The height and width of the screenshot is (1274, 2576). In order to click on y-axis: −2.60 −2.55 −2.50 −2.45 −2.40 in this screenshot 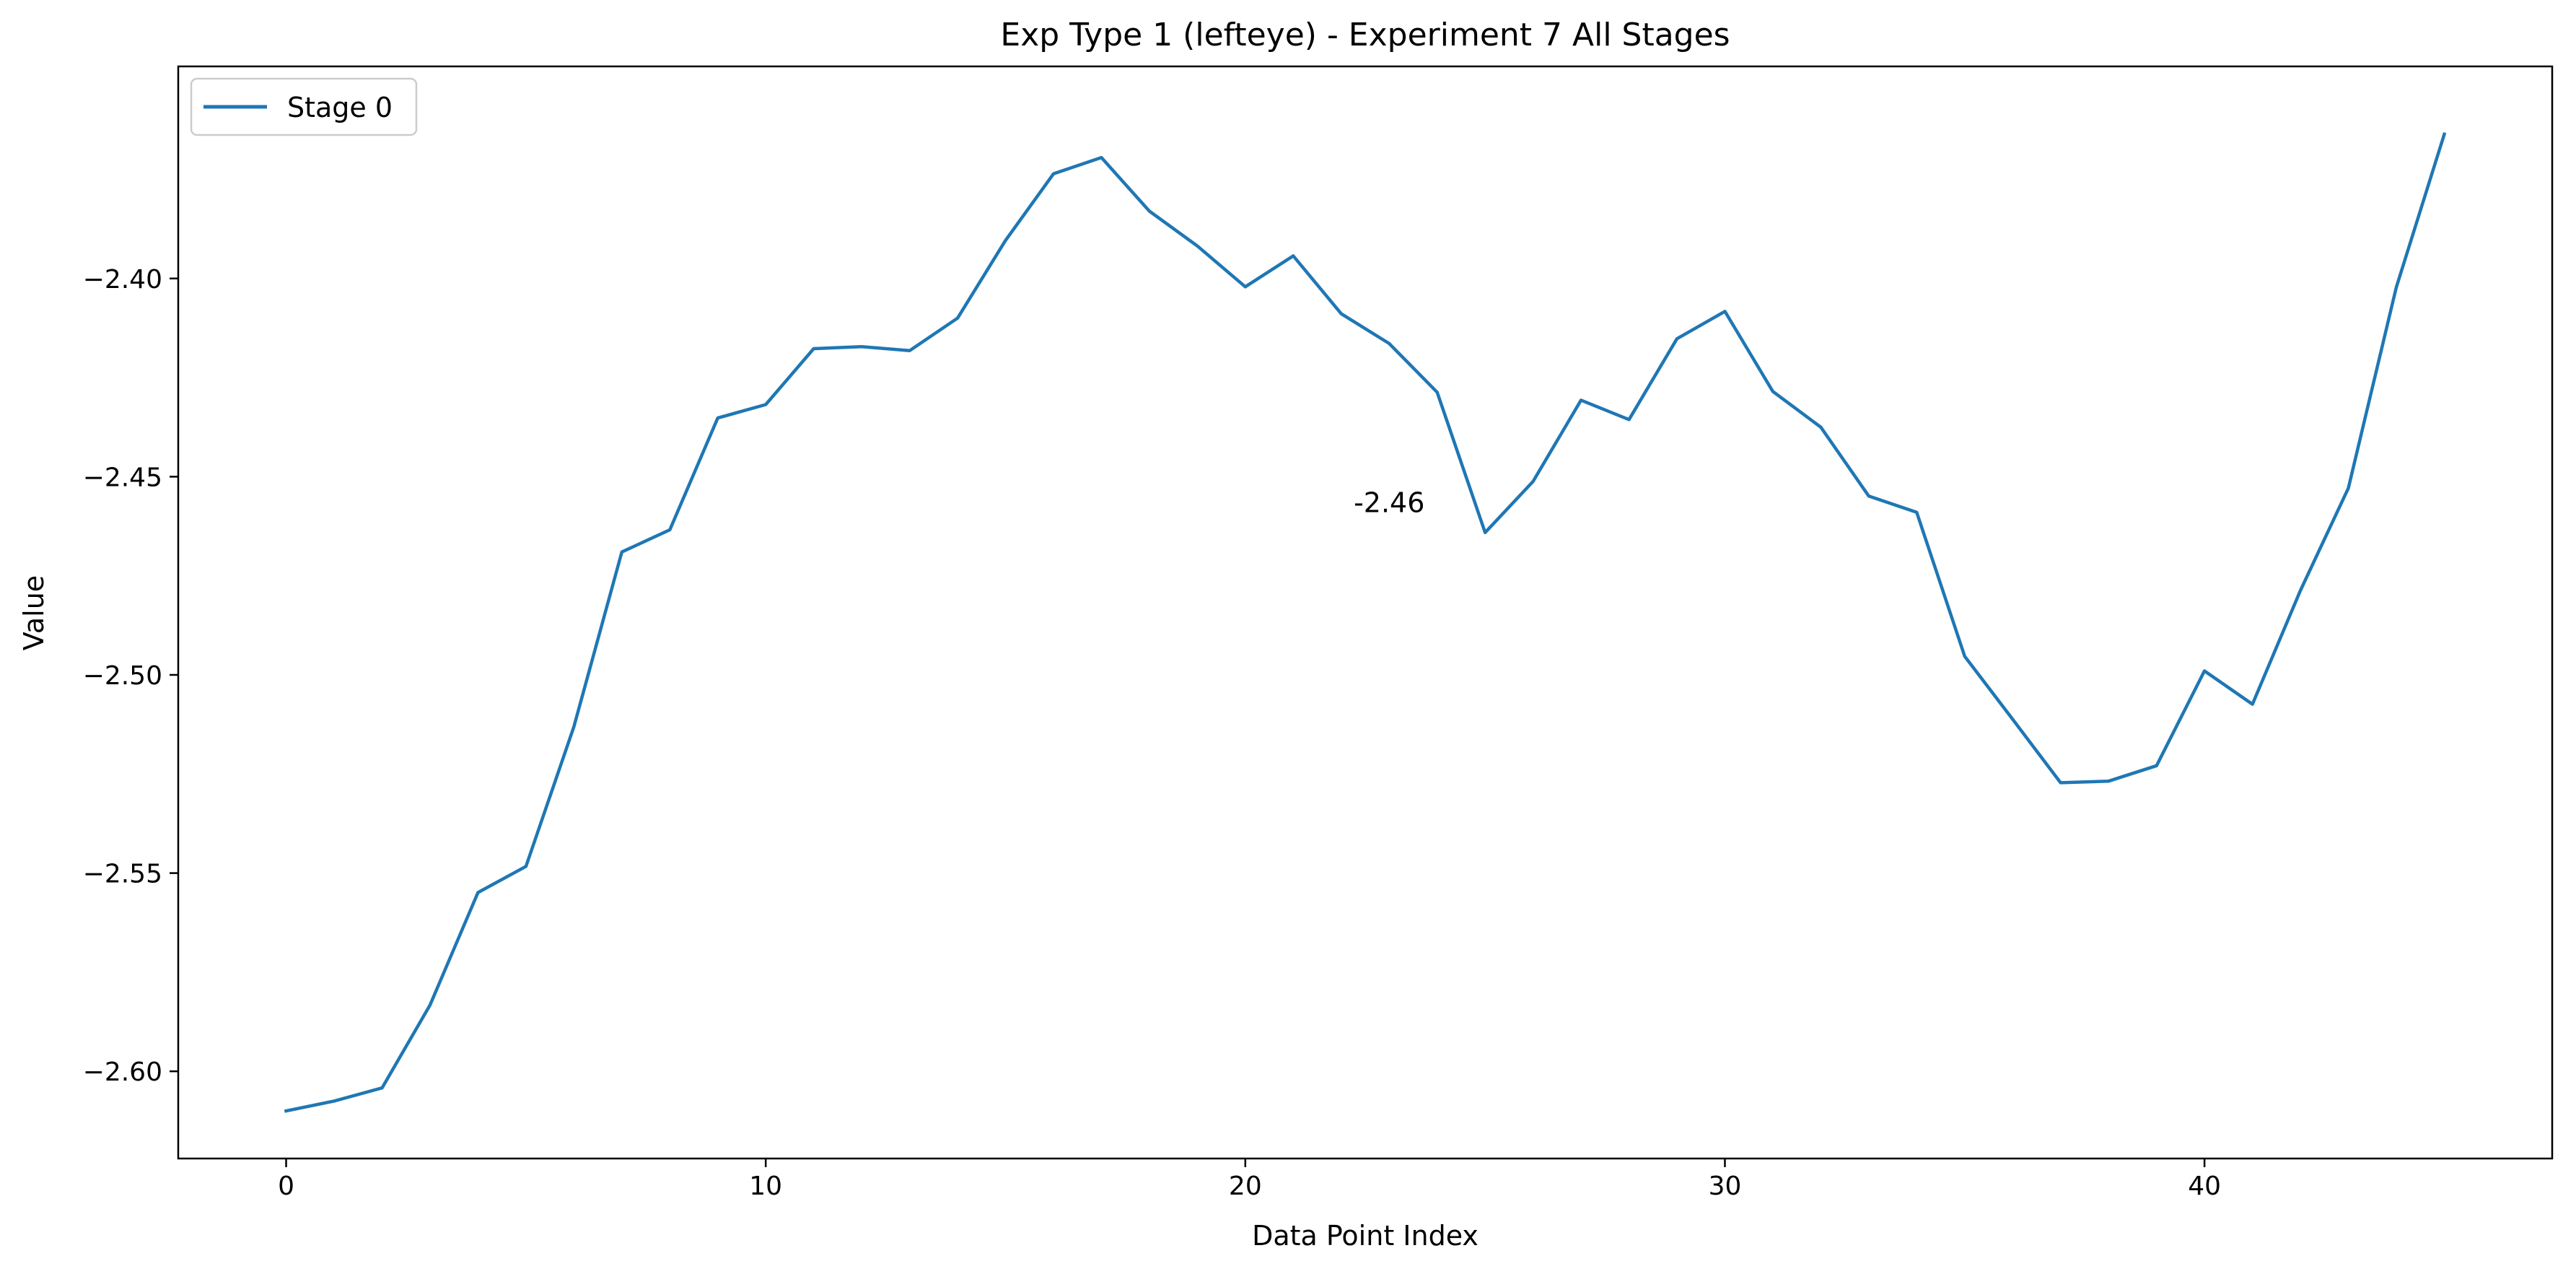, I will do `click(130, 676)`.